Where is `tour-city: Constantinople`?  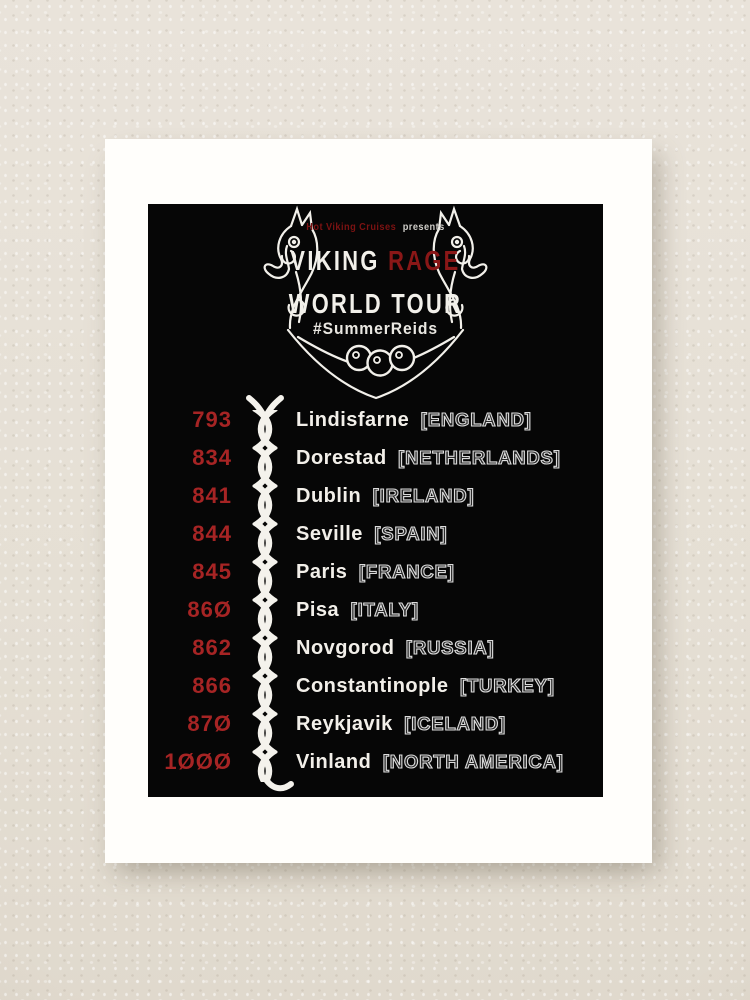 tour-city: Constantinople is located at coordinates (372, 685).